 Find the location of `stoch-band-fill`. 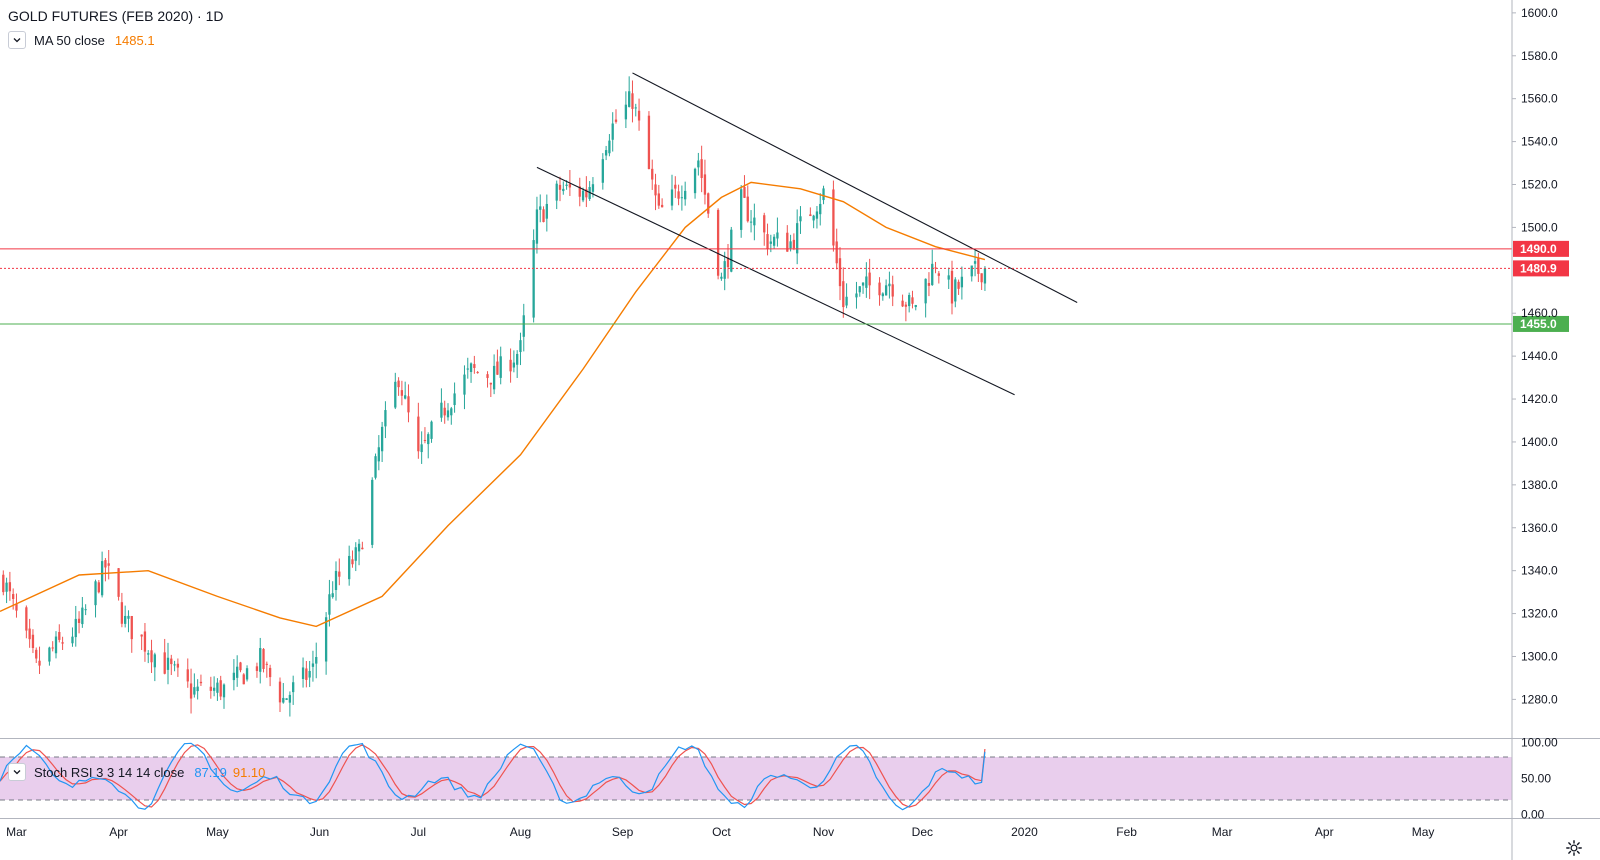

stoch-band-fill is located at coordinates (756, 778).